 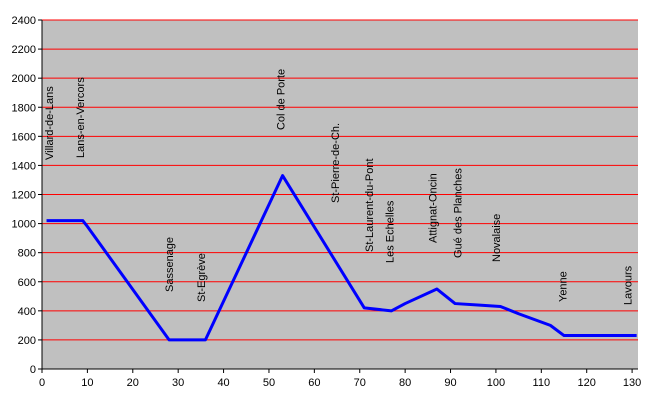 What do you see at coordinates (458, 213) in the screenshot?
I see `place-label: Gué des Planches` at bounding box center [458, 213].